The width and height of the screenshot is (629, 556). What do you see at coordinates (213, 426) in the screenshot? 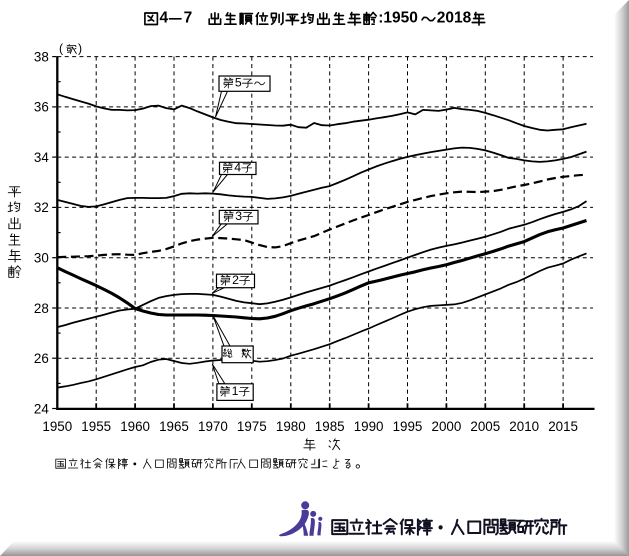
I see `svg-text: 1970` at bounding box center [213, 426].